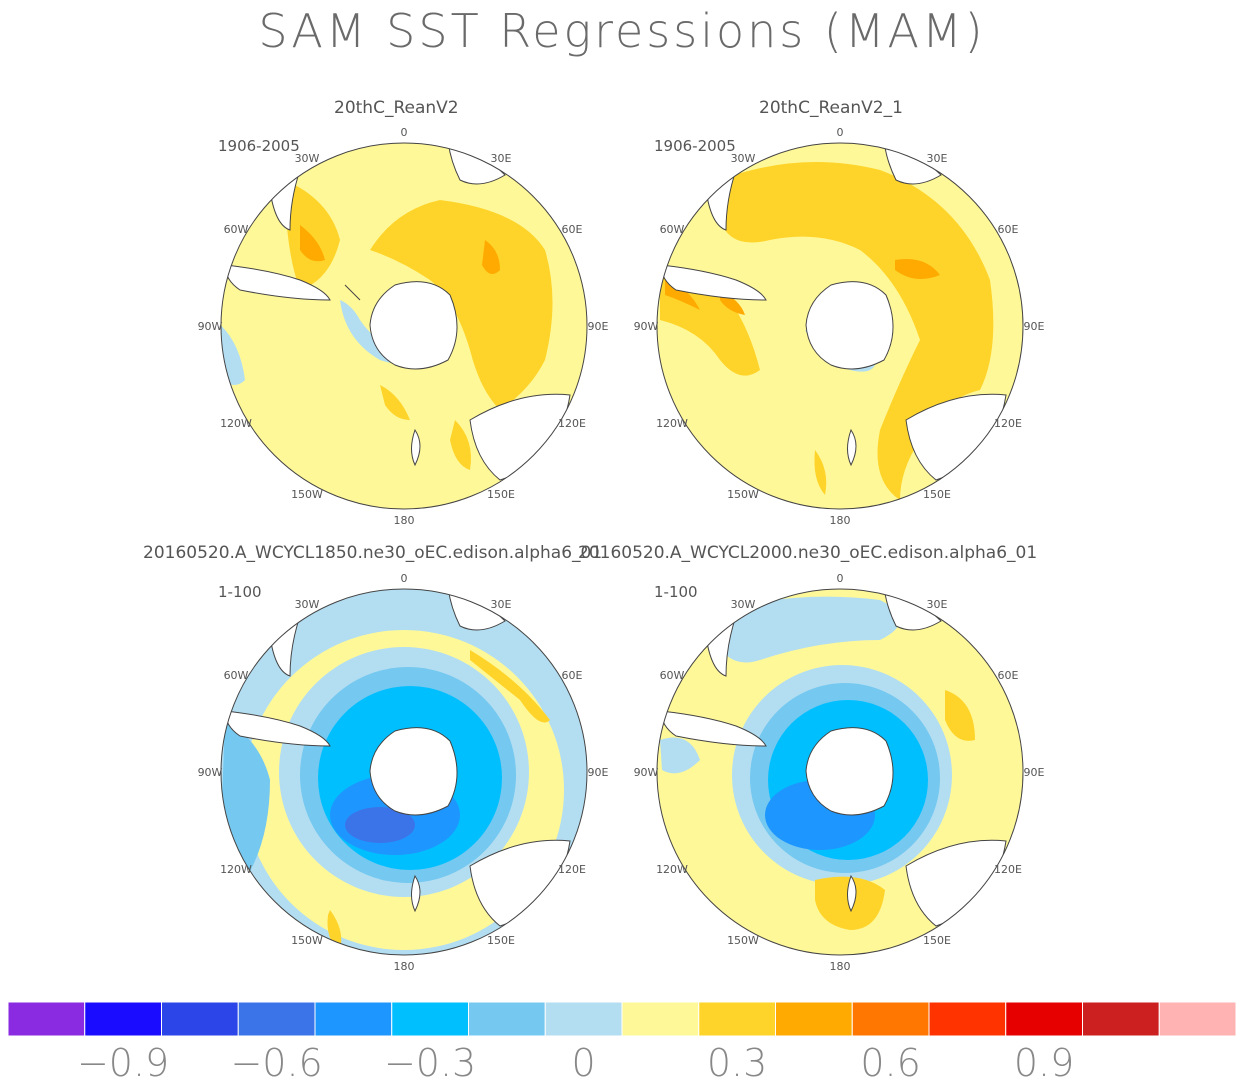 This screenshot has width=1244, height=1082. I want to click on lon-label-lon30e-panel2: 30E, so click(937, 158).